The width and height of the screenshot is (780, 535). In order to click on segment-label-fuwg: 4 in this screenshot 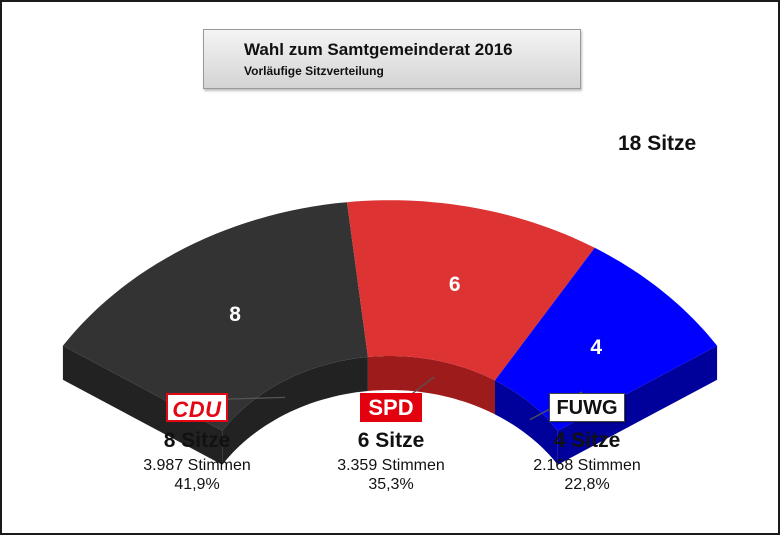, I will do `click(596, 347)`.